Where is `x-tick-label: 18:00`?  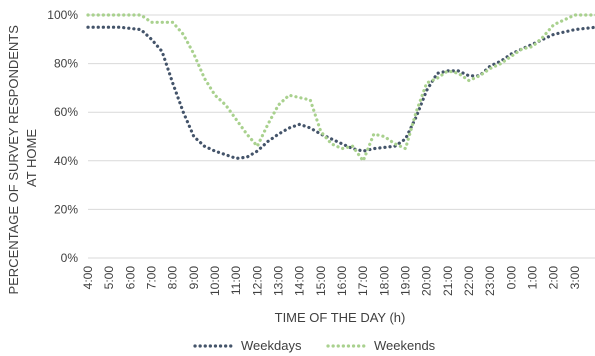
x-tick-label: 18:00 is located at coordinates (384, 281).